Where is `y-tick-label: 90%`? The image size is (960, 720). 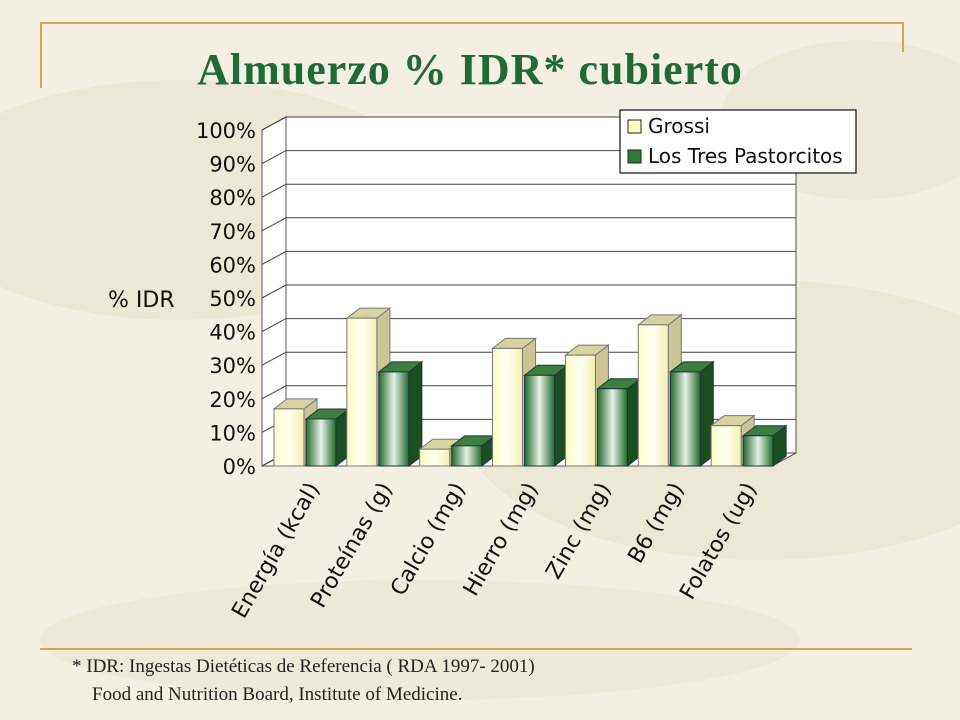 y-tick-label: 90% is located at coordinates (232, 165).